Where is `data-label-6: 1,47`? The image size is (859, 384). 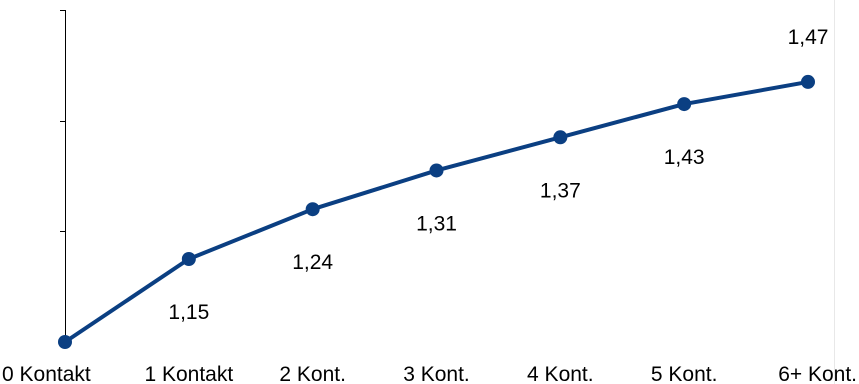 data-label-6: 1,47 is located at coordinates (808, 37).